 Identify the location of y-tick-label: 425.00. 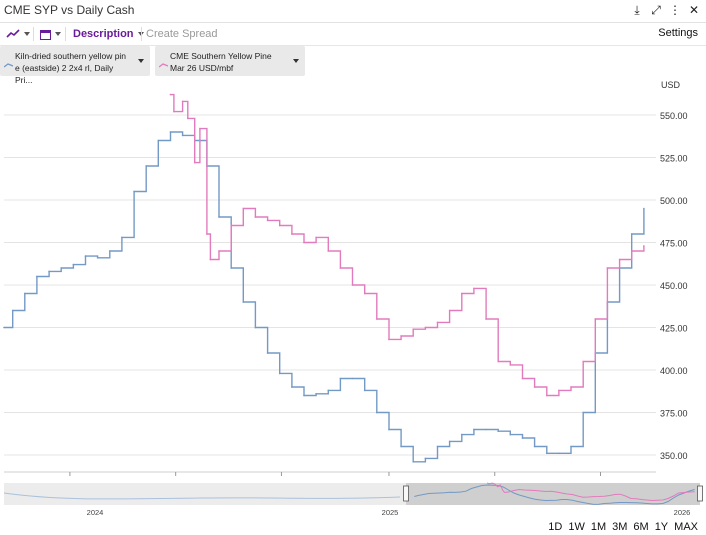
(674, 329).